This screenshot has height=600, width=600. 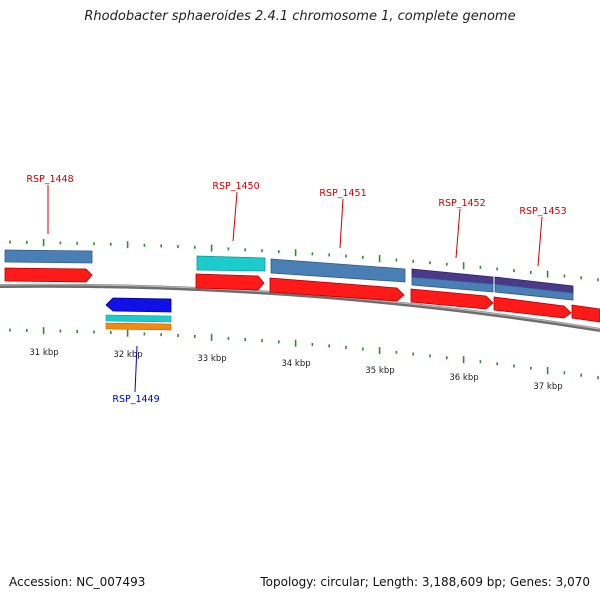 I want to click on feature-block-1453-blue, so click(x=534, y=292).